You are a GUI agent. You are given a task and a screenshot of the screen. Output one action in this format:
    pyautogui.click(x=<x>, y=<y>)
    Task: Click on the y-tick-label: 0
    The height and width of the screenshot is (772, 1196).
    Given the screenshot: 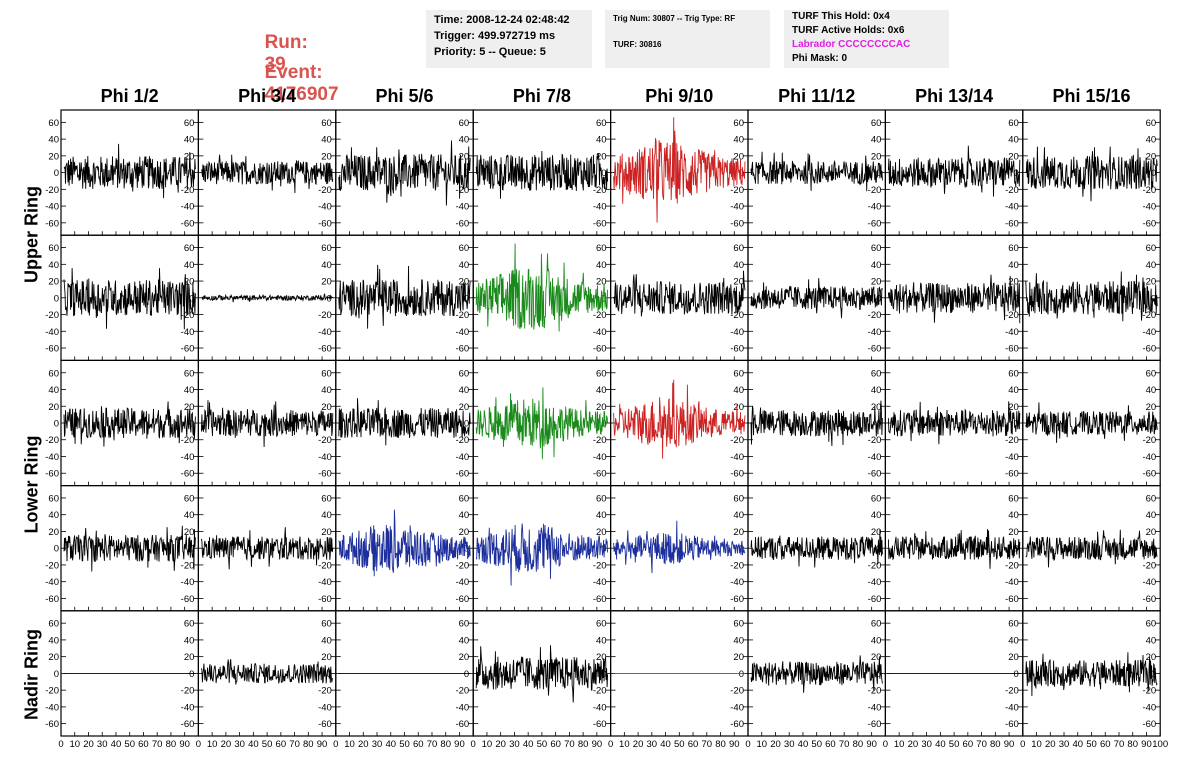 What is the action you would take?
    pyautogui.click(x=329, y=298)
    